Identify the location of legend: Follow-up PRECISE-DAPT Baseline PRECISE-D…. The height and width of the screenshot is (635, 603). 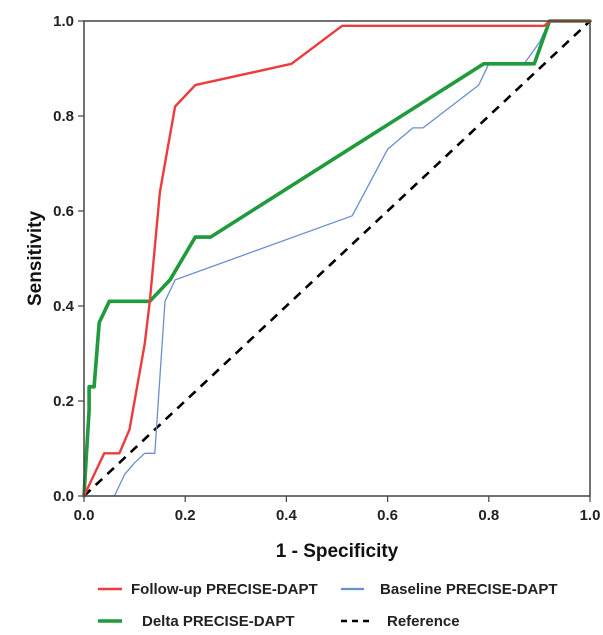
(328, 605).